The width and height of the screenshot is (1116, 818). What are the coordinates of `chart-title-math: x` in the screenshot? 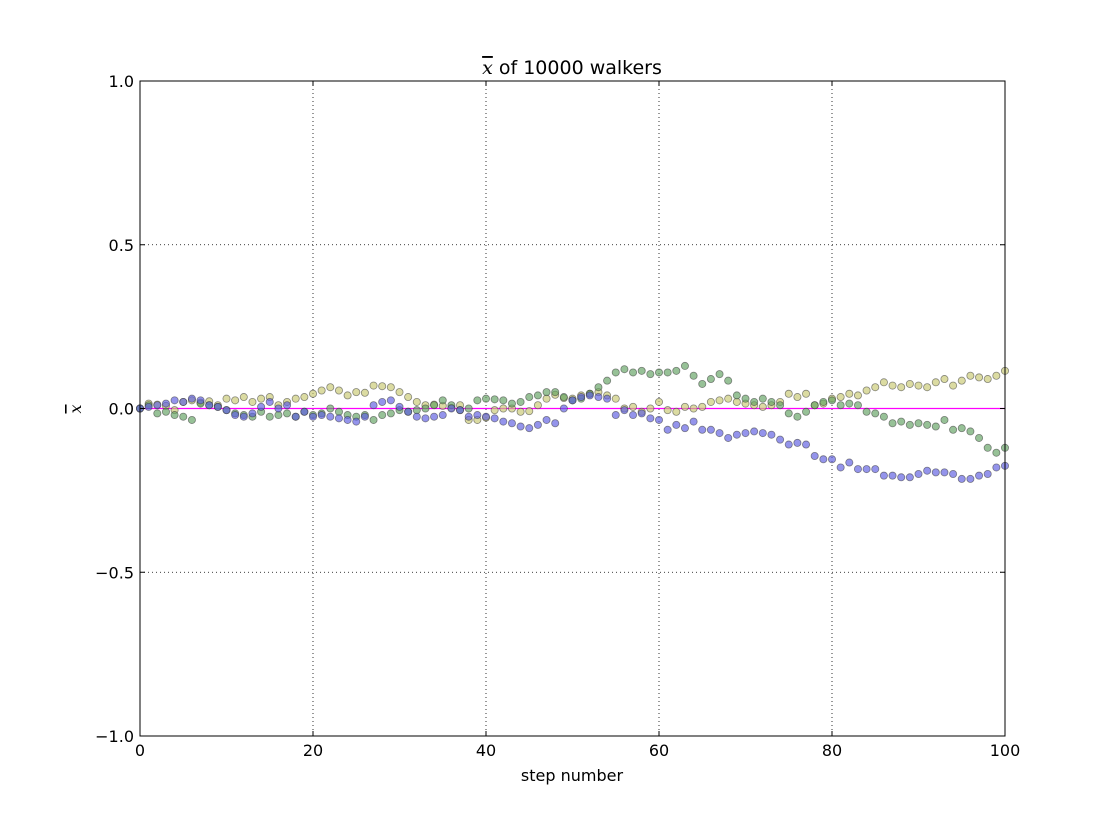 It's located at (487, 68).